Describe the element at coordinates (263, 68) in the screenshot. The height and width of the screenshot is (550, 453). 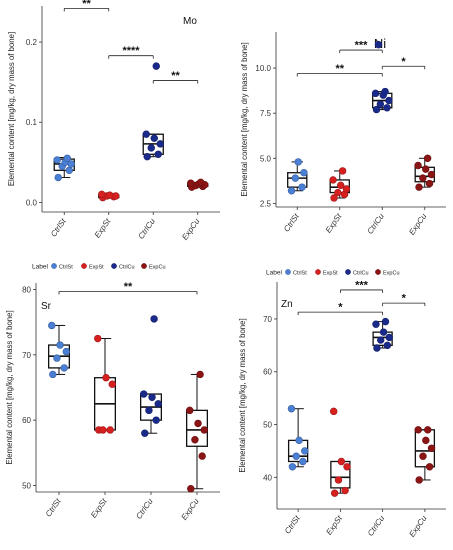
I see `y-tick-label: 10.0` at that location.